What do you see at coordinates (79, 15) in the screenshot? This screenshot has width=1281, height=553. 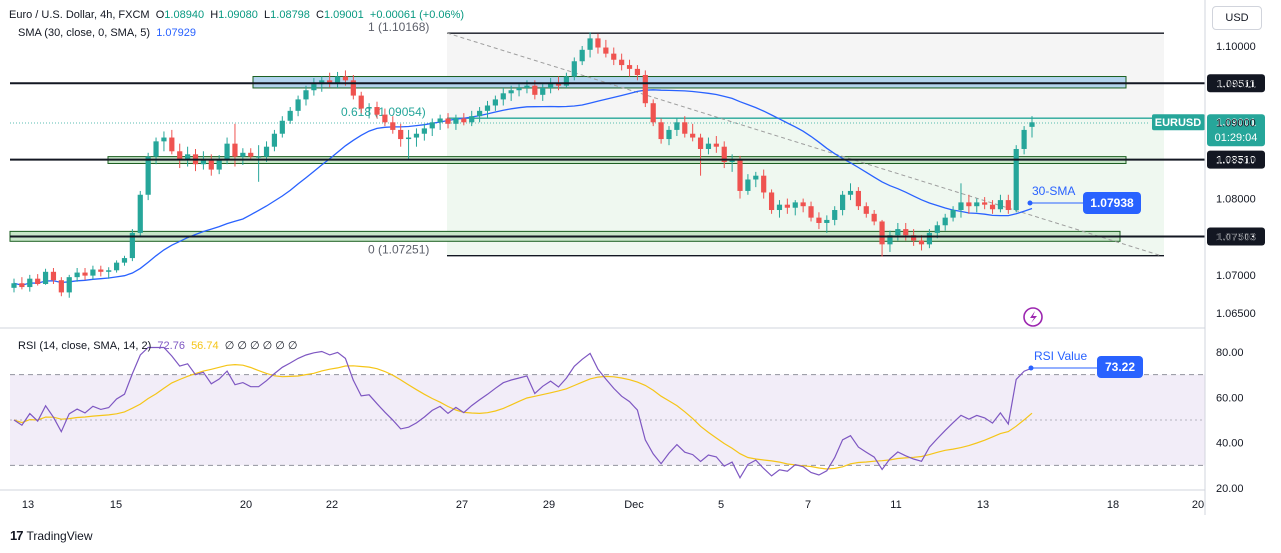 I see `symbol-title: Euro / U.S. Dollar, 4h, FXCM` at bounding box center [79, 15].